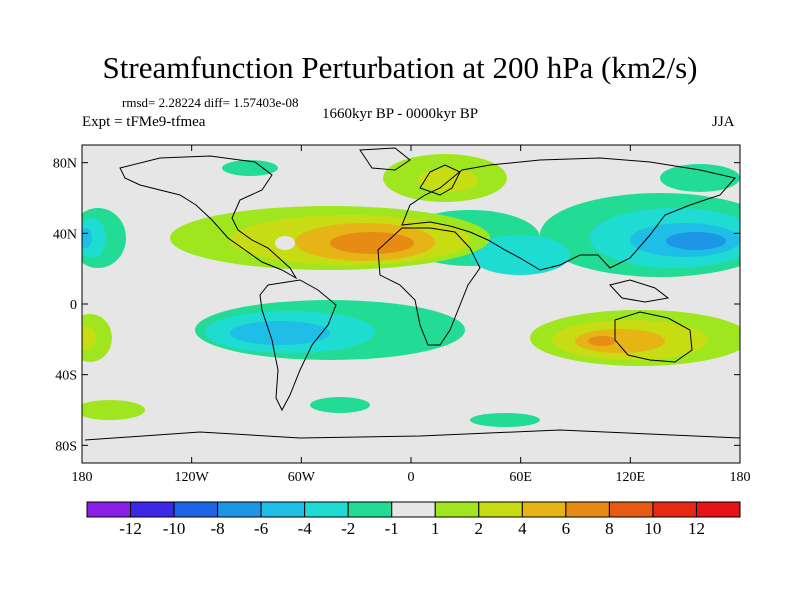  I want to click on colorbar-label: -8, so click(218, 528).